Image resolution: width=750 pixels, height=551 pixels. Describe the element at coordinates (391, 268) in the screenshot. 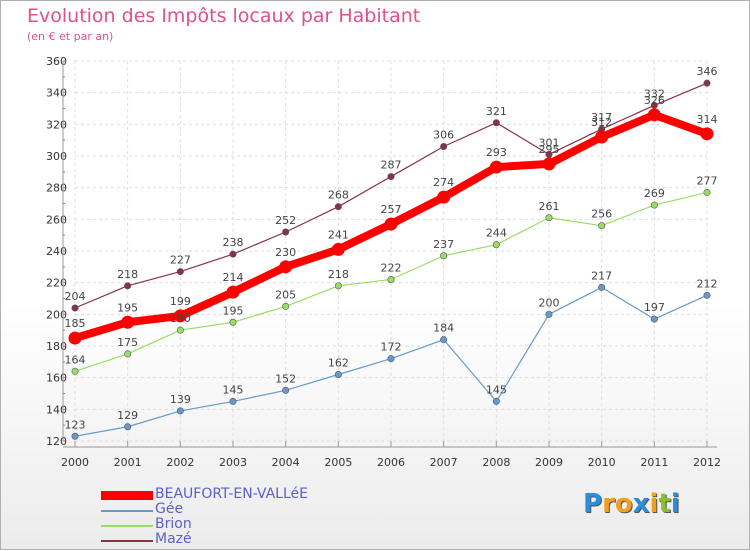

I see `series-2-value-label: 222` at that location.